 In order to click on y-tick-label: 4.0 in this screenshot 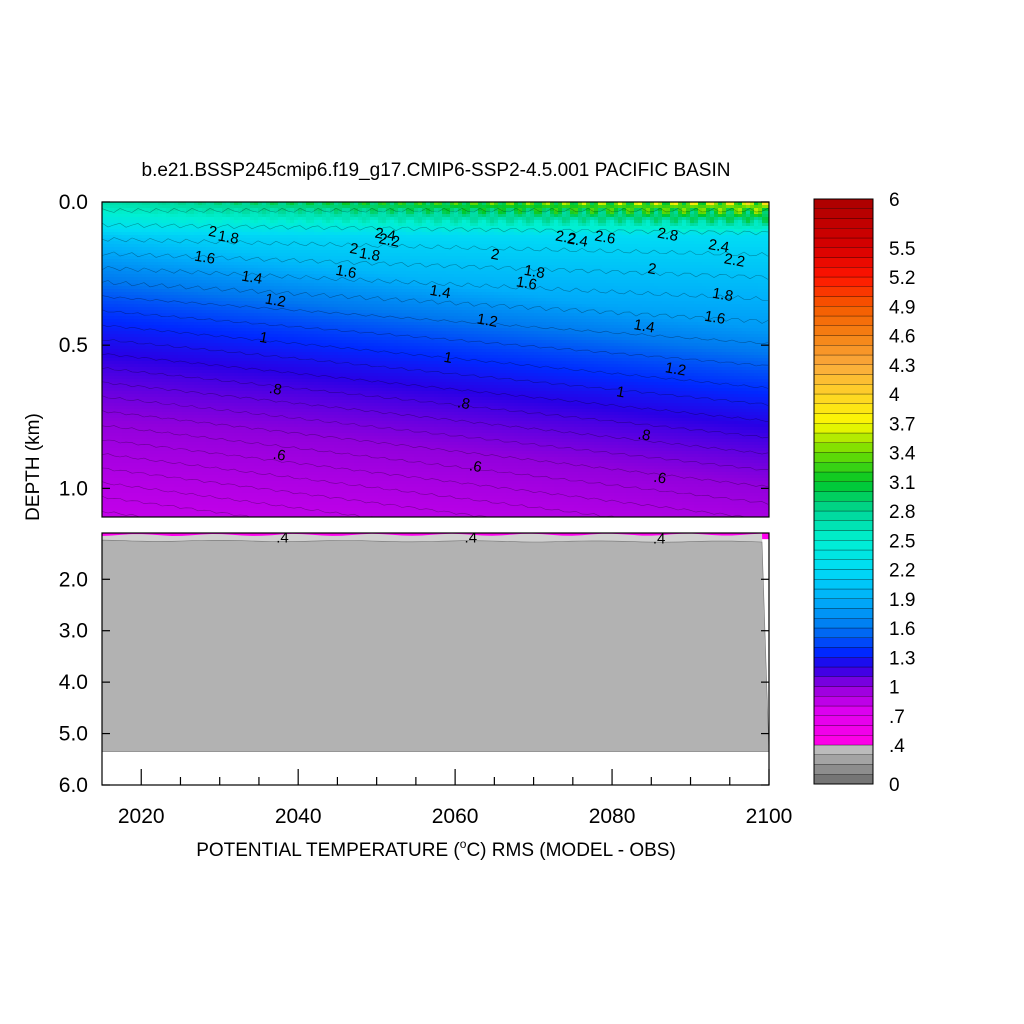, I will do `click(73, 682)`.